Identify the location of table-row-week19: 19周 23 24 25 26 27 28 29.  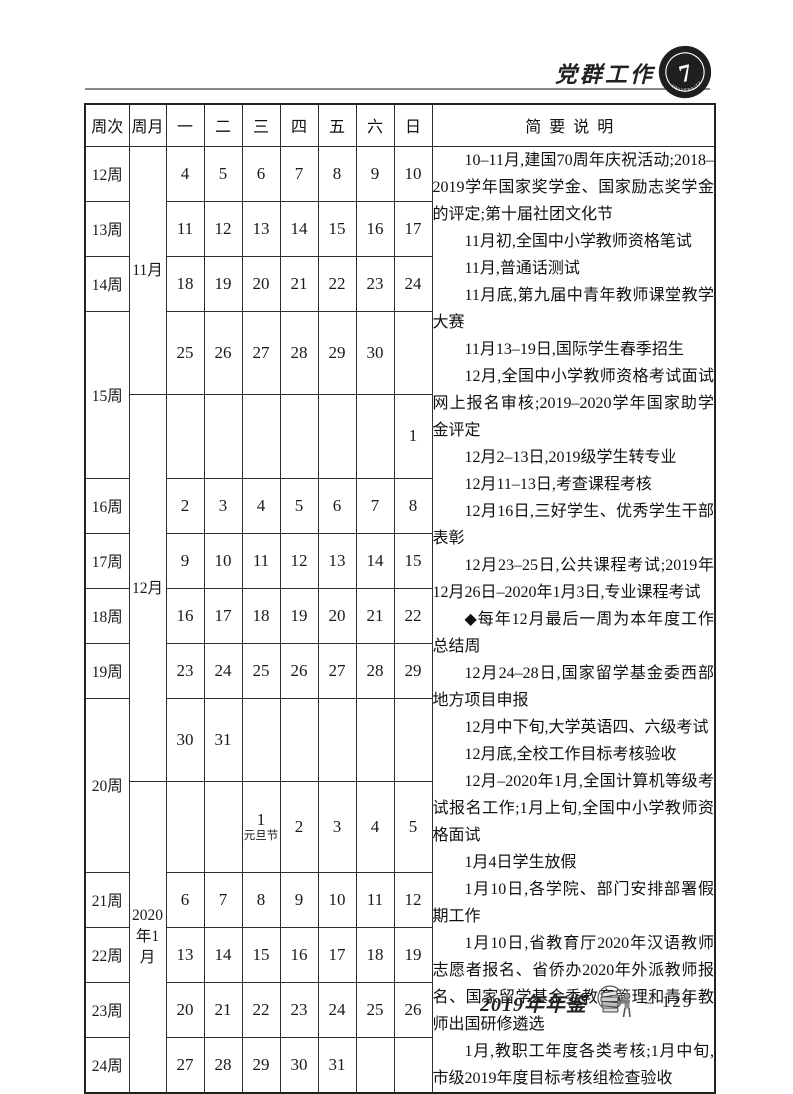
(399, 670).